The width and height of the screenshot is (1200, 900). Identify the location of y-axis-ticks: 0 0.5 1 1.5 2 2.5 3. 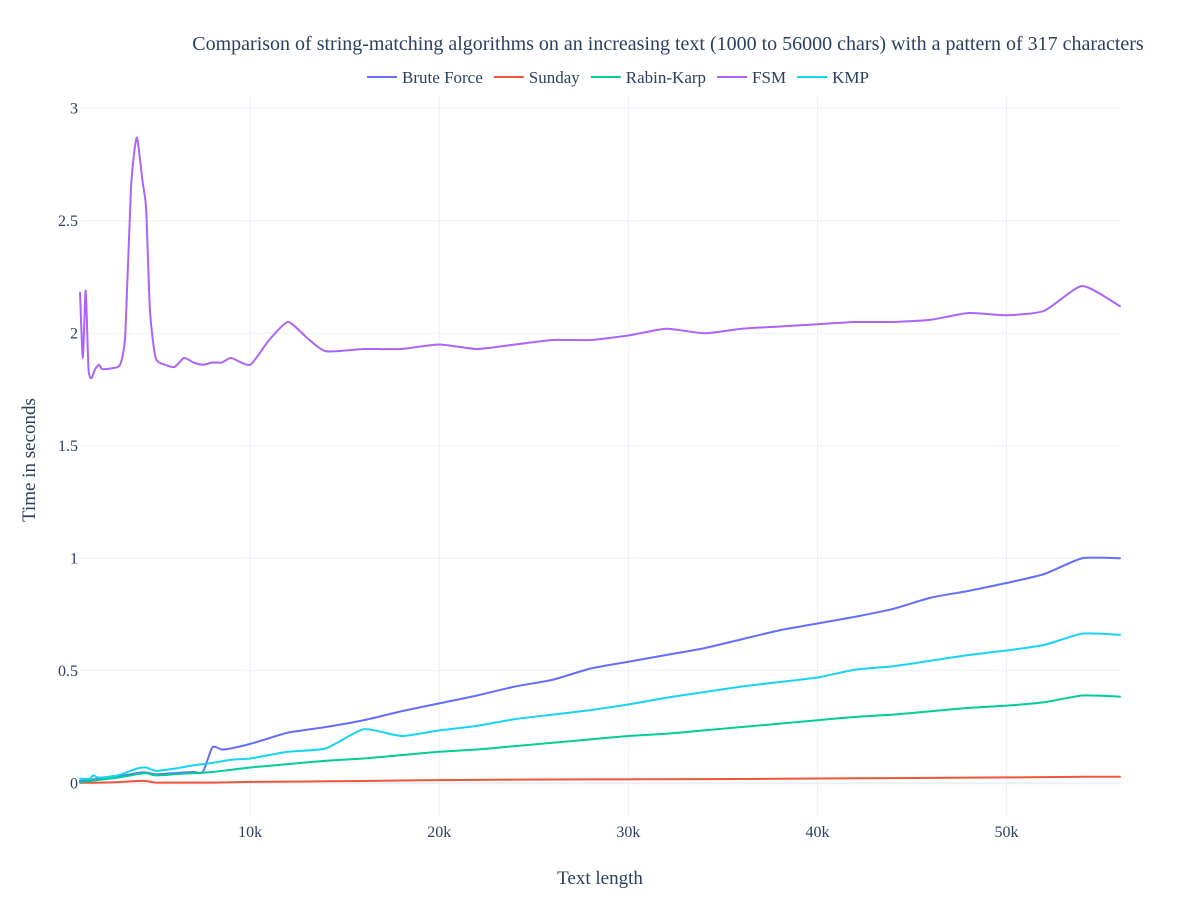
(68, 446).